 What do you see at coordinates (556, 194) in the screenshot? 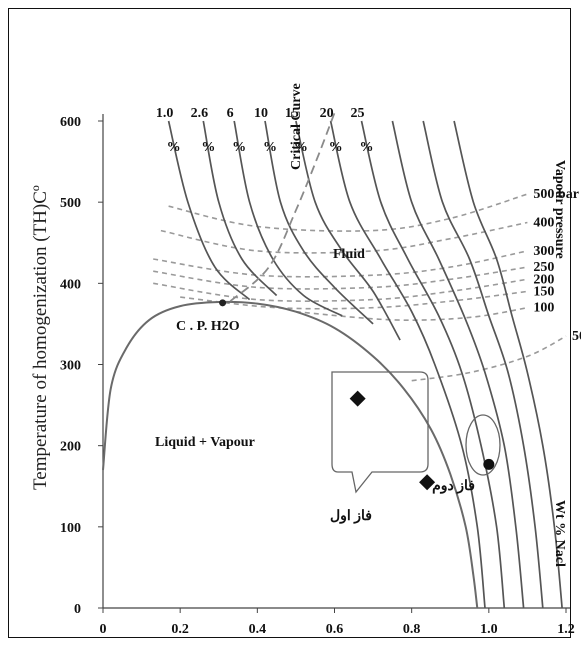
I see `isobar-label: 500 bar` at bounding box center [556, 194].